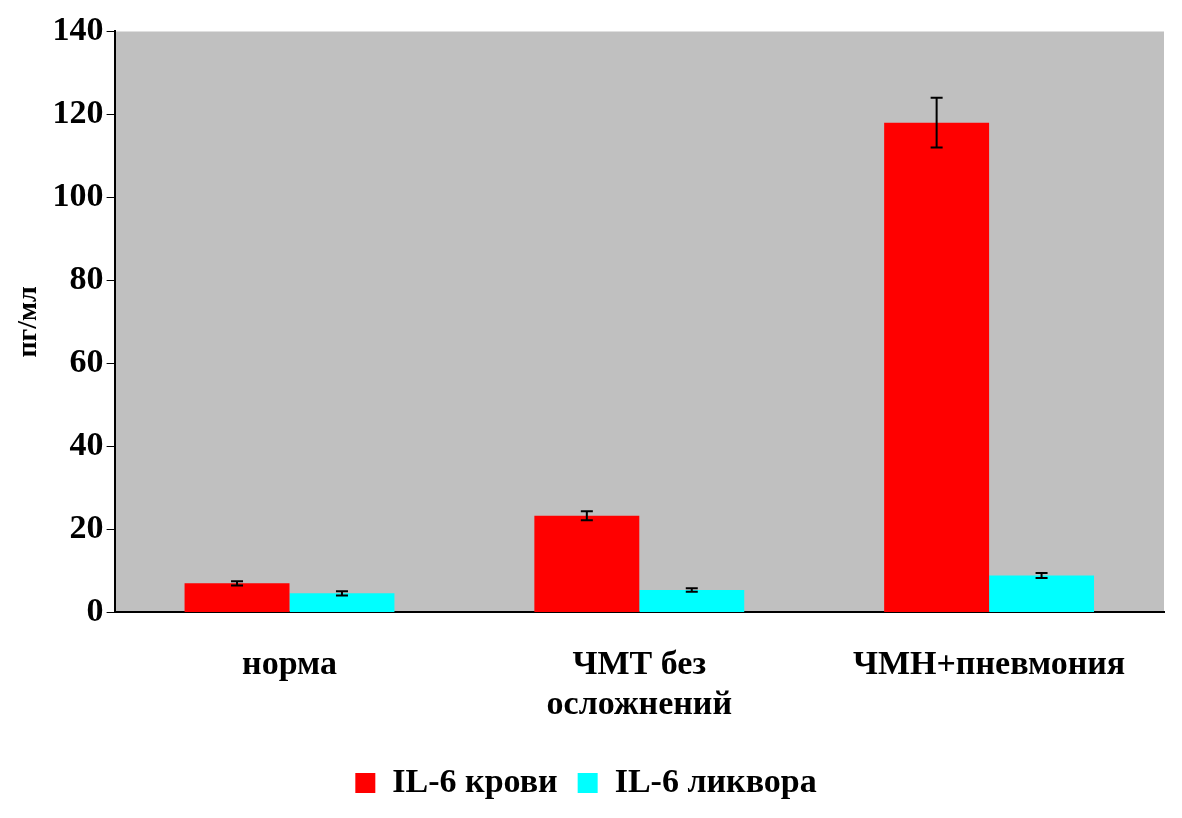 Image resolution: width=1182 pixels, height=818 pixels. What do you see at coordinates (86, 527) in the screenshot?
I see `y-tick-label: 20` at bounding box center [86, 527].